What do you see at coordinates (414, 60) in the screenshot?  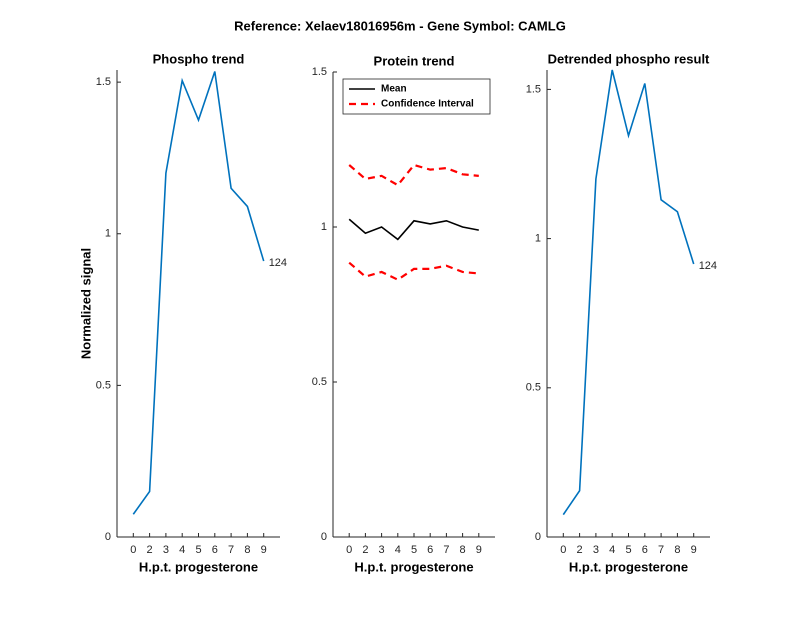 I see `subplot-title: Protein trend` at bounding box center [414, 60].